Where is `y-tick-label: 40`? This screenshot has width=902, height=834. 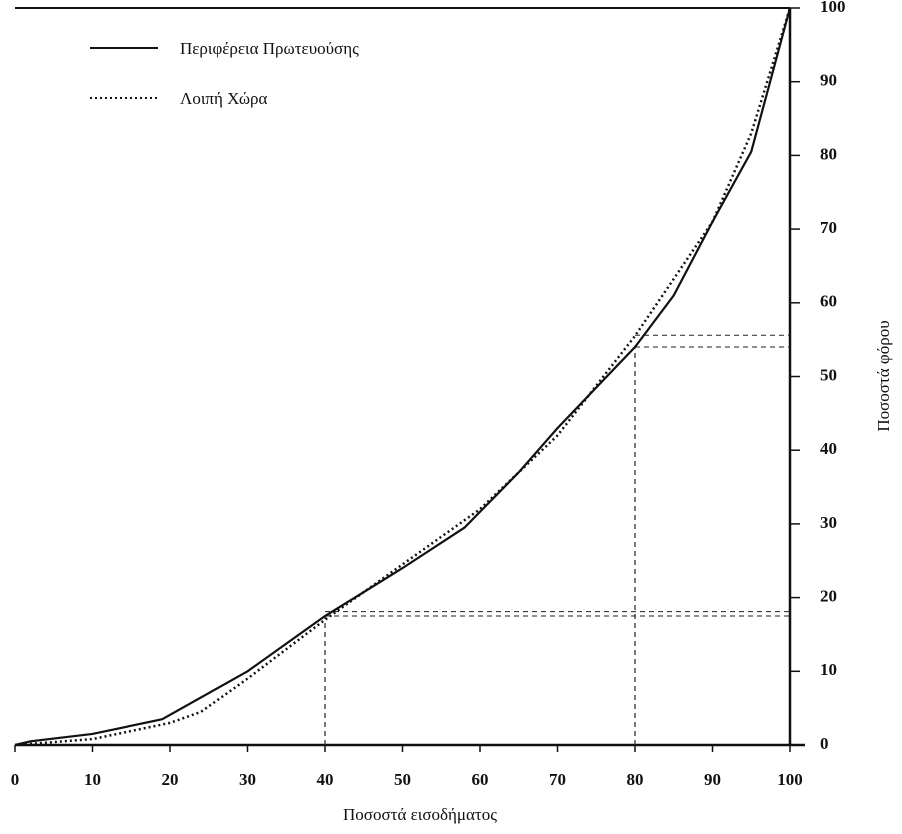
y-tick-label: 40 is located at coordinates (828, 448).